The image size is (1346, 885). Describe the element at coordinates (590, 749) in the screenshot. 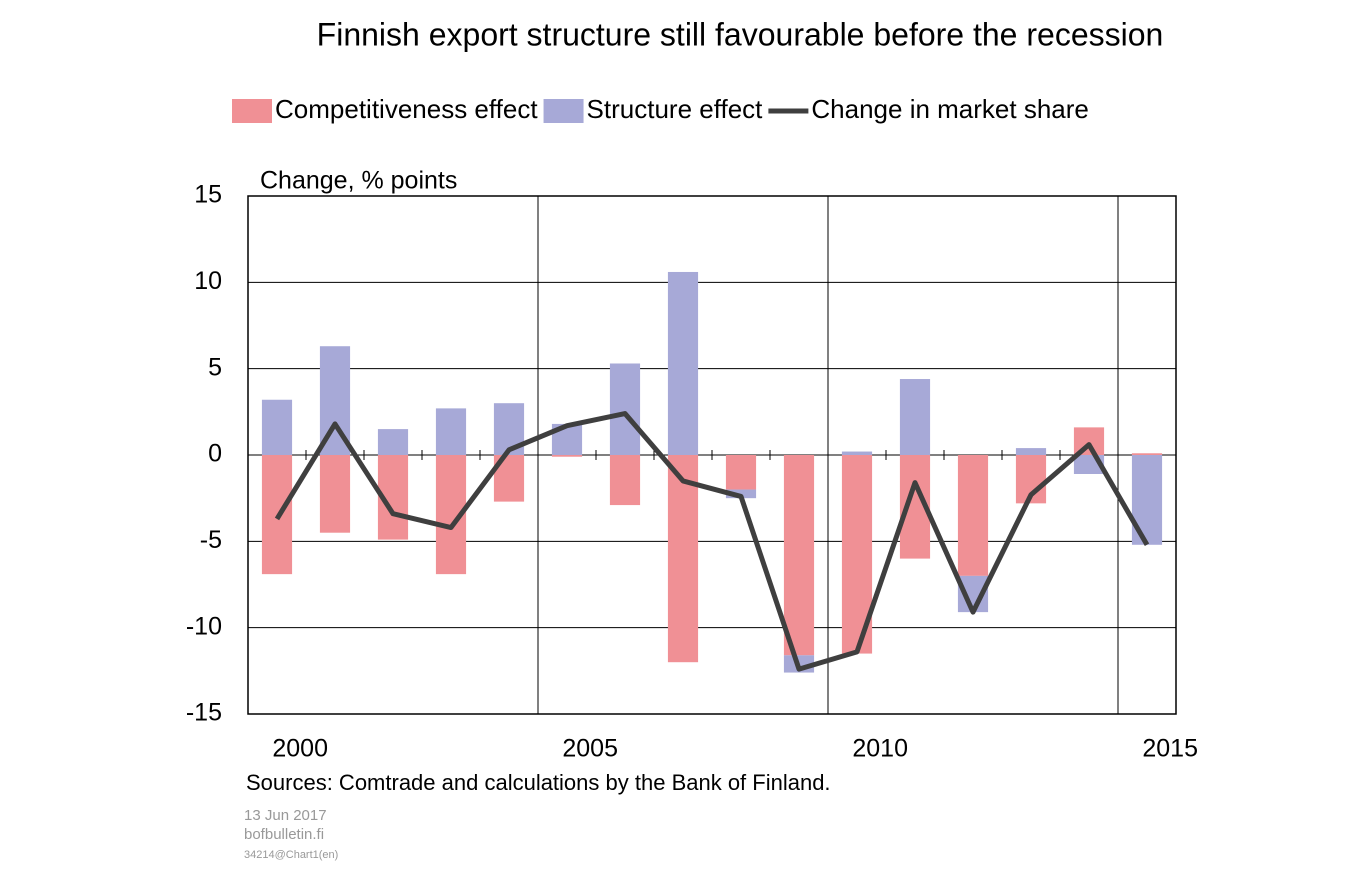

I see `x-tick-label: 2005` at that location.